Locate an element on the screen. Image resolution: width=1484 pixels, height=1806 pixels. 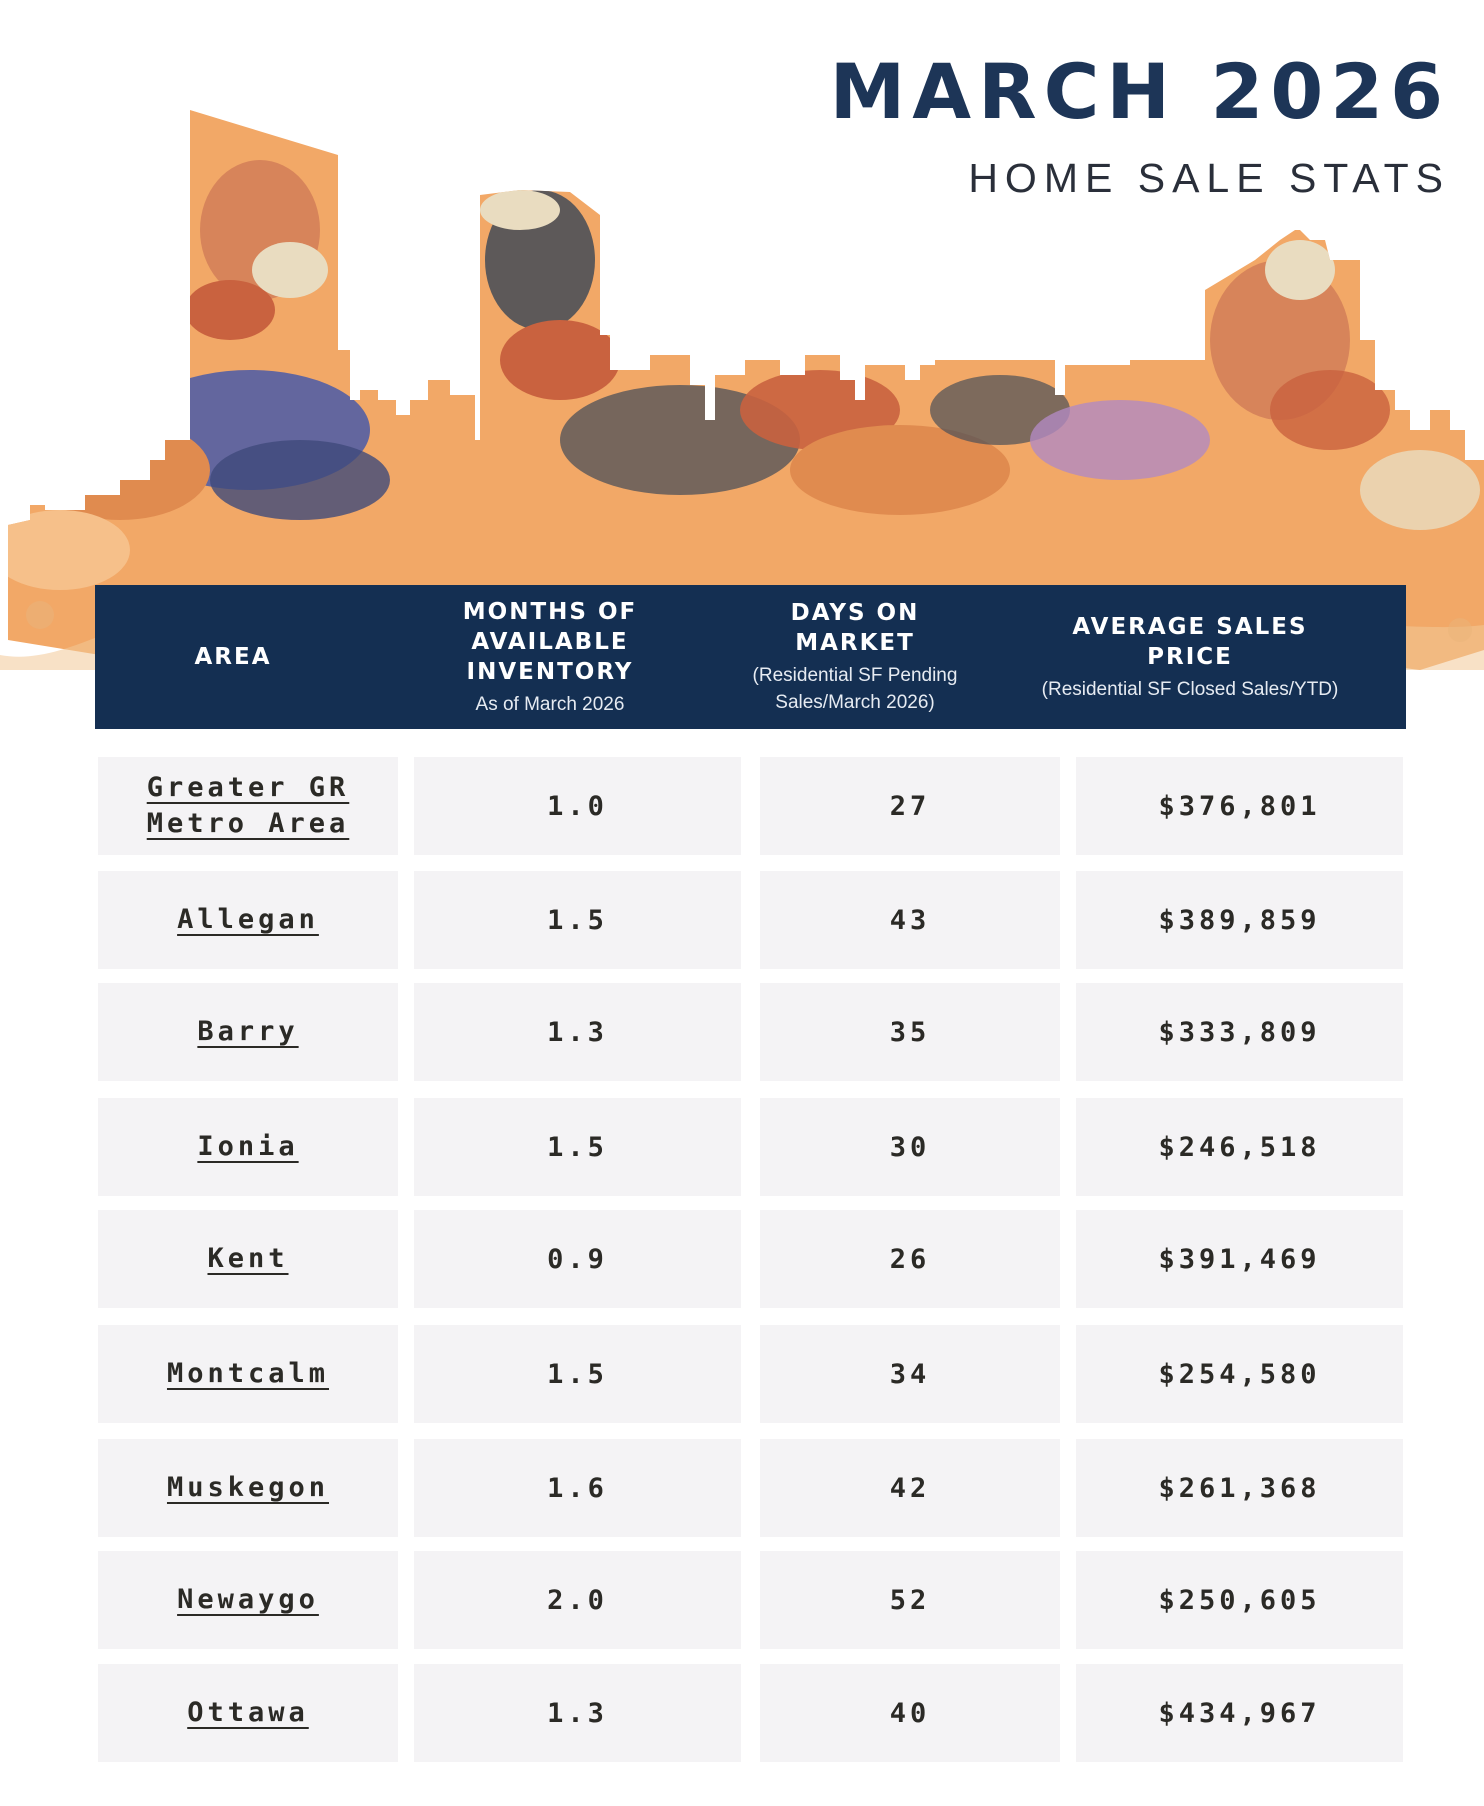
days-value: 35 is located at coordinates (910, 1032).